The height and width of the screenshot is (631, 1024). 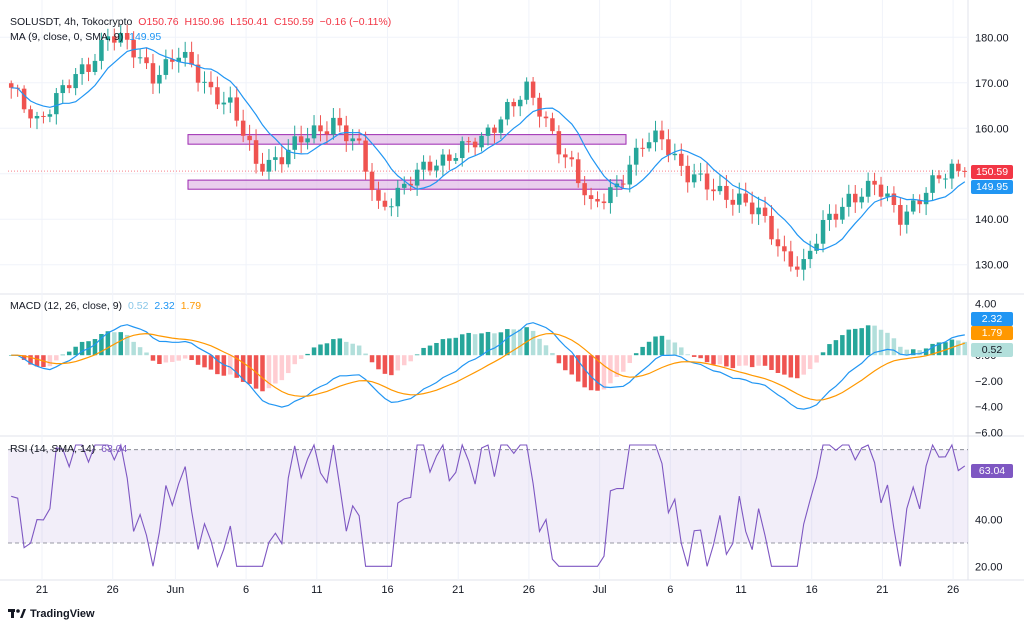 What do you see at coordinates (42, 590) in the screenshot?
I see `x-tick-label: 21` at bounding box center [42, 590].